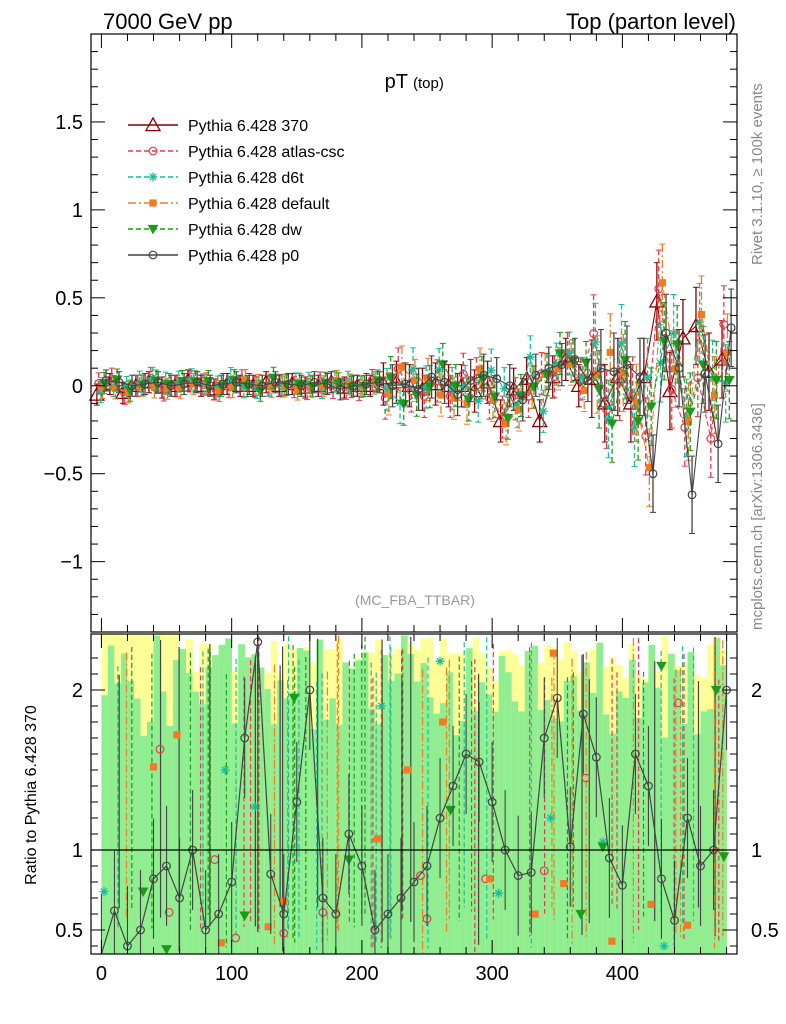 This screenshot has height=1024, width=786. Describe the element at coordinates (31, 795) in the screenshot. I see `ratio-y-axis-label: Ratio to Pythia 6.428 370` at that location.